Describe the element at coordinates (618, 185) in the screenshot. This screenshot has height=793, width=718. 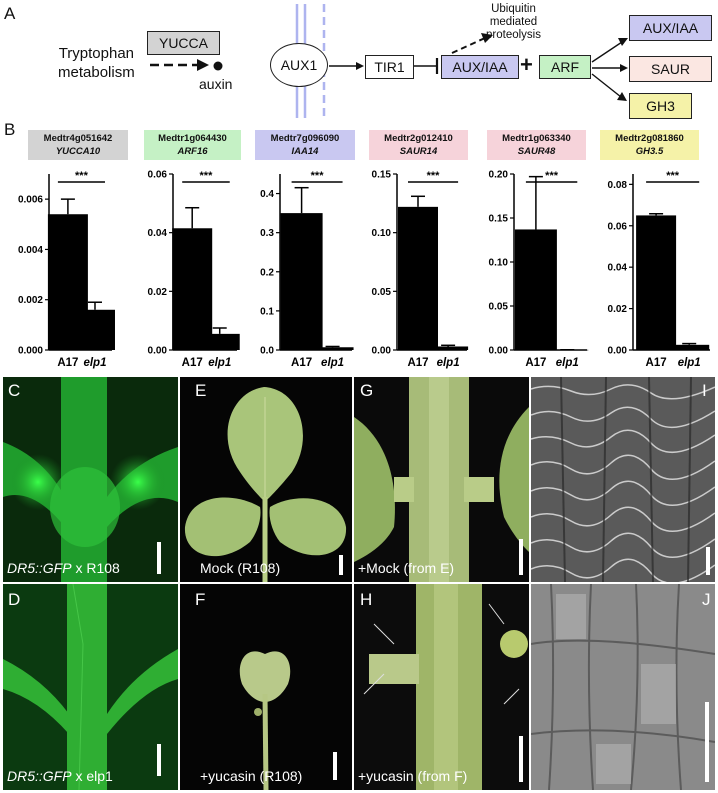
I see `y-tick-label: 0.08` at that location.